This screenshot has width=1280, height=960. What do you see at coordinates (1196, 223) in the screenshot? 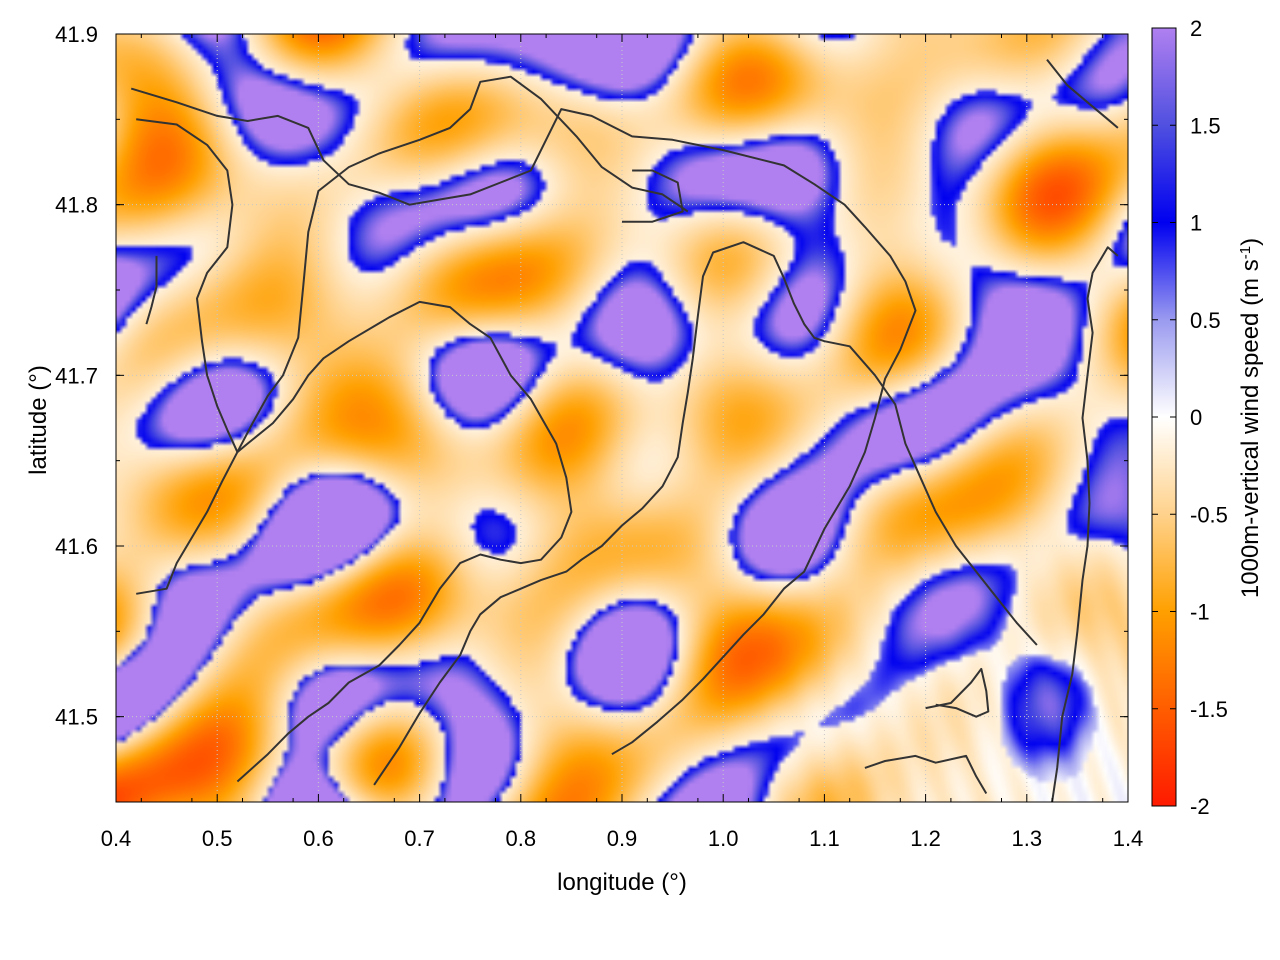
I see `colorbar-tick-label: 1` at bounding box center [1196, 223].